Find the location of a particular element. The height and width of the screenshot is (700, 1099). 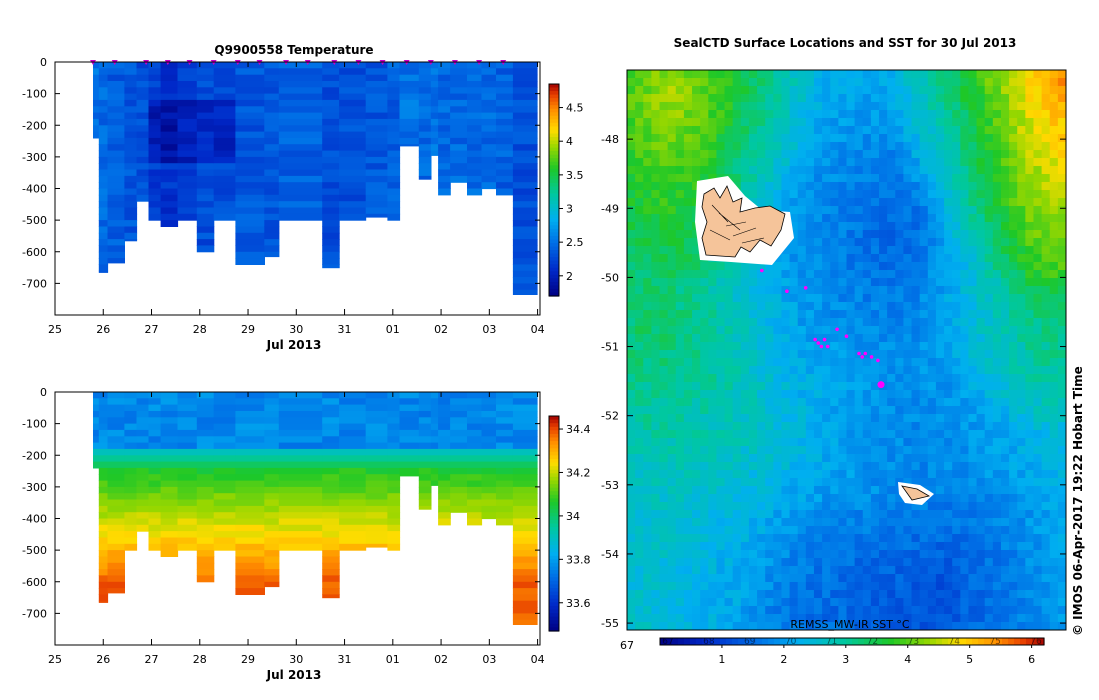

colorbar-segment is located at coordinates (554, 532).